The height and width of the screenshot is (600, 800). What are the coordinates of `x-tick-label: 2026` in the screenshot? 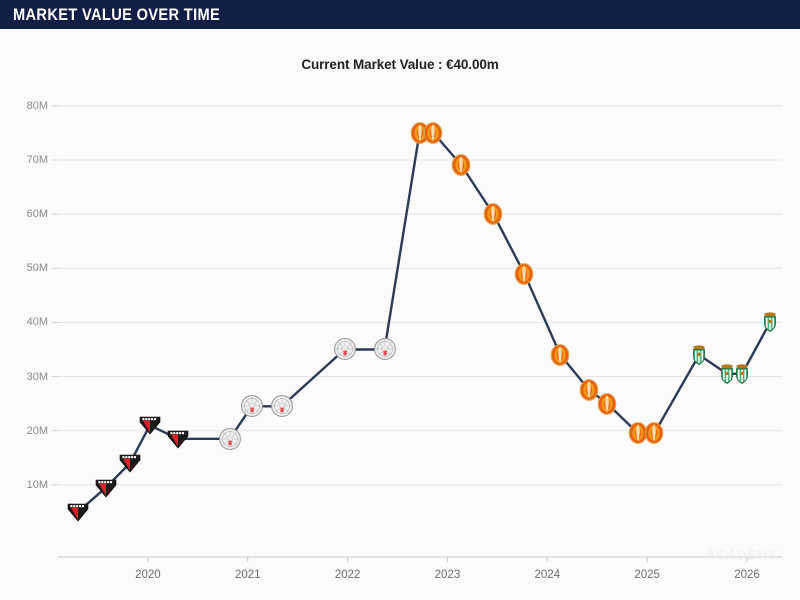 It's located at (747, 575).